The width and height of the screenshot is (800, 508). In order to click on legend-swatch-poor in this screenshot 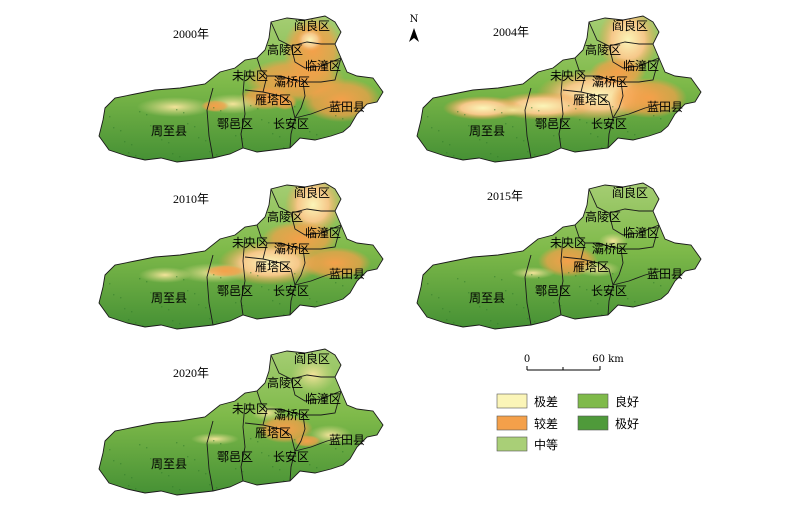, I will do `click(512, 423)`.